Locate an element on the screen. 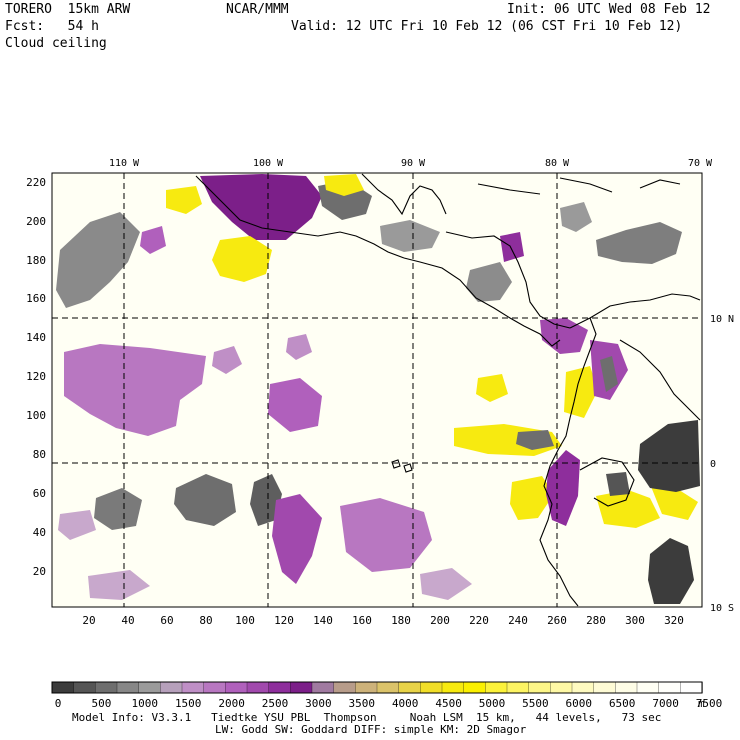 This screenshot has height=740, width=740. amazon-outline is located at coordinates (607, 482).